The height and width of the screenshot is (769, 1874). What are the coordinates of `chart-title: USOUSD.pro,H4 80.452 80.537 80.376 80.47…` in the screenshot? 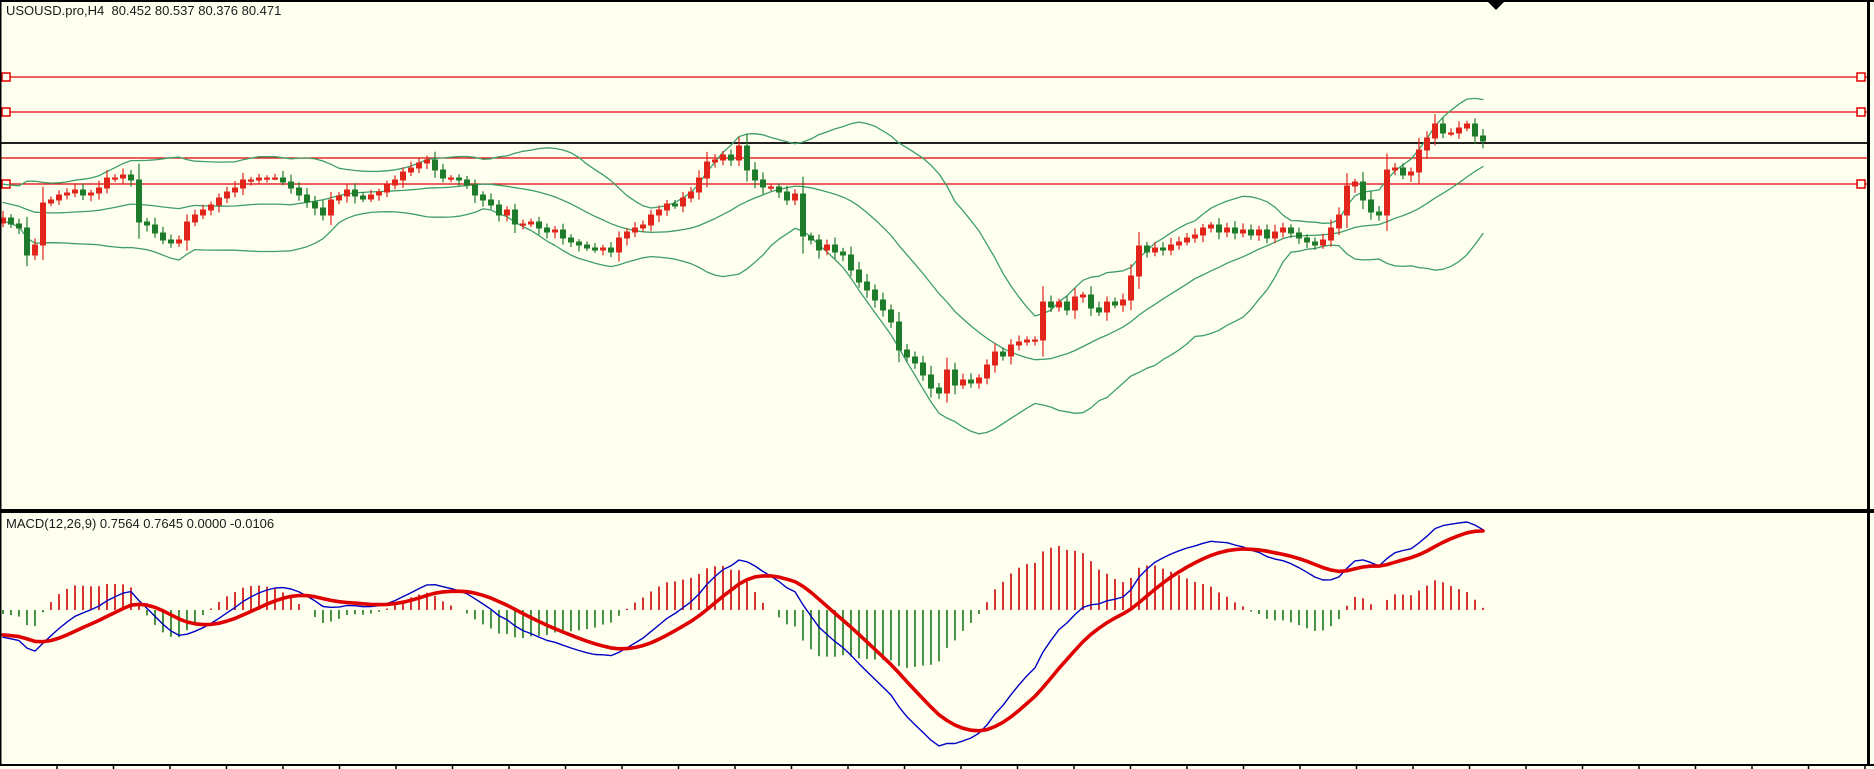 It's located at (144, 10).